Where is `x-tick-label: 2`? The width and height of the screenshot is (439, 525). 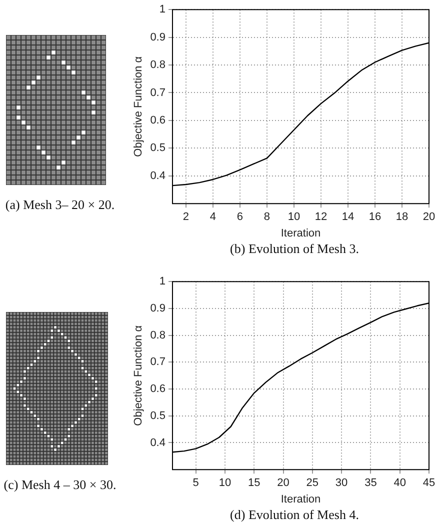
x-tick-label: 2 is located at coordinates (186, 217).